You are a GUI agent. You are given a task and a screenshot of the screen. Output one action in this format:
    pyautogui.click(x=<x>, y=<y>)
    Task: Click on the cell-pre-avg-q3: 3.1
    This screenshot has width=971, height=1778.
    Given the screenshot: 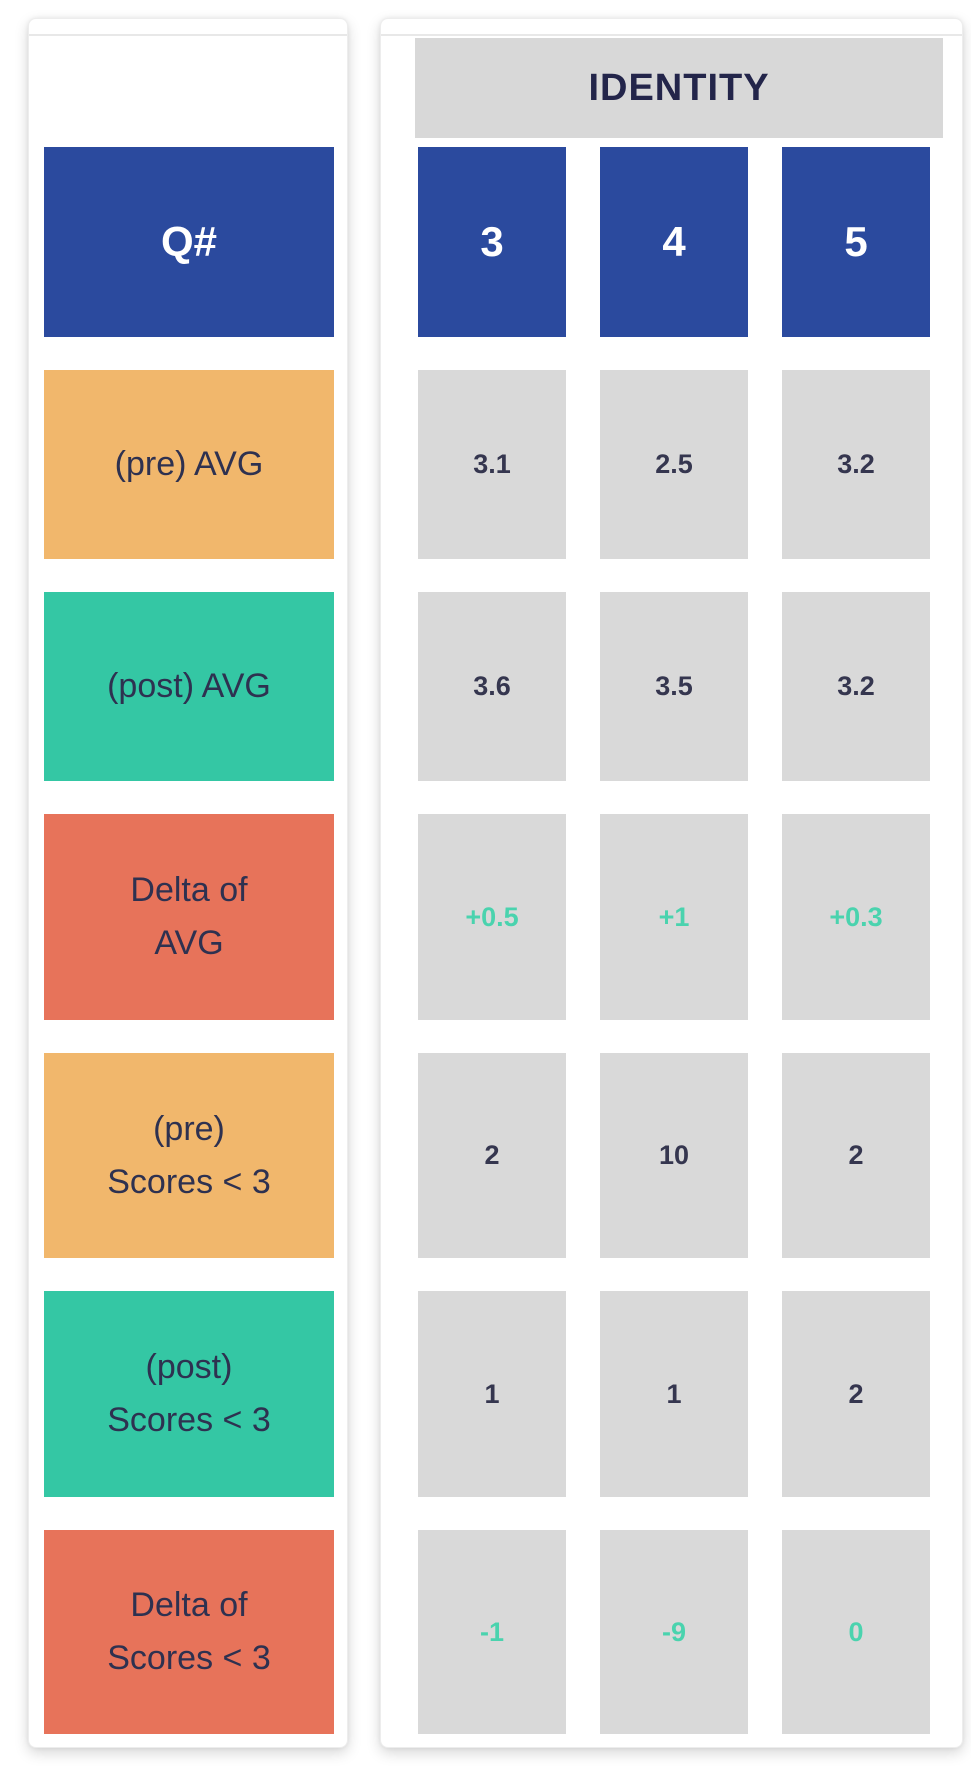 What is the action you would take?
    pyautogui.click(x=492, y=464)
    